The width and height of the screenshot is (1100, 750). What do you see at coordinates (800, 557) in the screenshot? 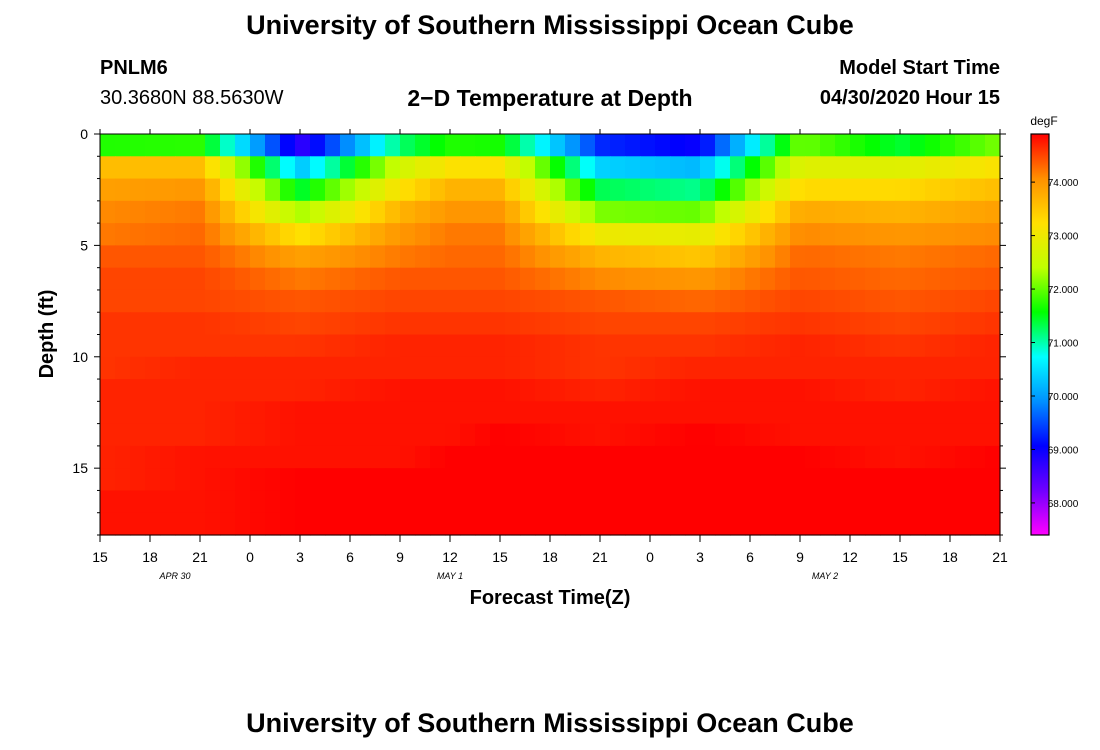
I see `x-tick-label: 9` at bounding box center [800, 557].